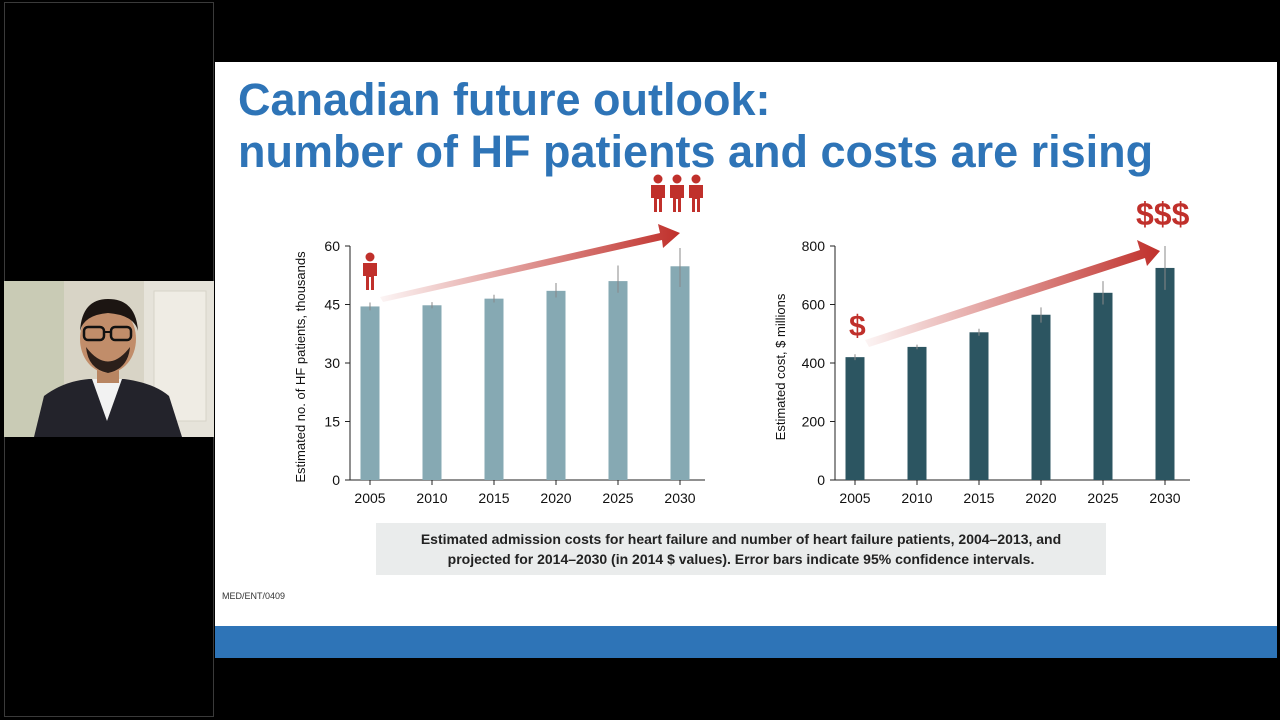  What do you see at coordinates (814, 363) in the screenshot?
I see `cost-y-tick-label: 400` at bounding box center [814, 363].